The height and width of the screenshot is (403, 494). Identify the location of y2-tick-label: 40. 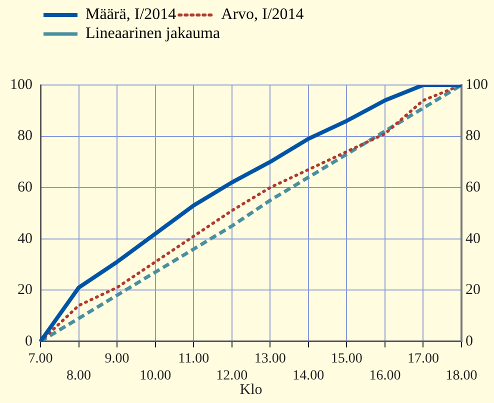
(473, 238).